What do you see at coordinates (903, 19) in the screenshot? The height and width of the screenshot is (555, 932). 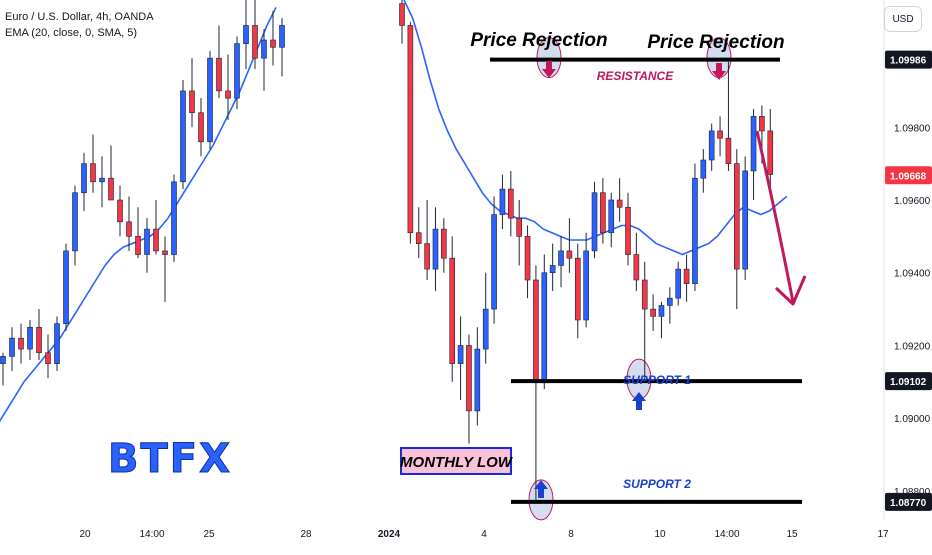 I see `currency-button: USD` at bounding box center [903, 19].